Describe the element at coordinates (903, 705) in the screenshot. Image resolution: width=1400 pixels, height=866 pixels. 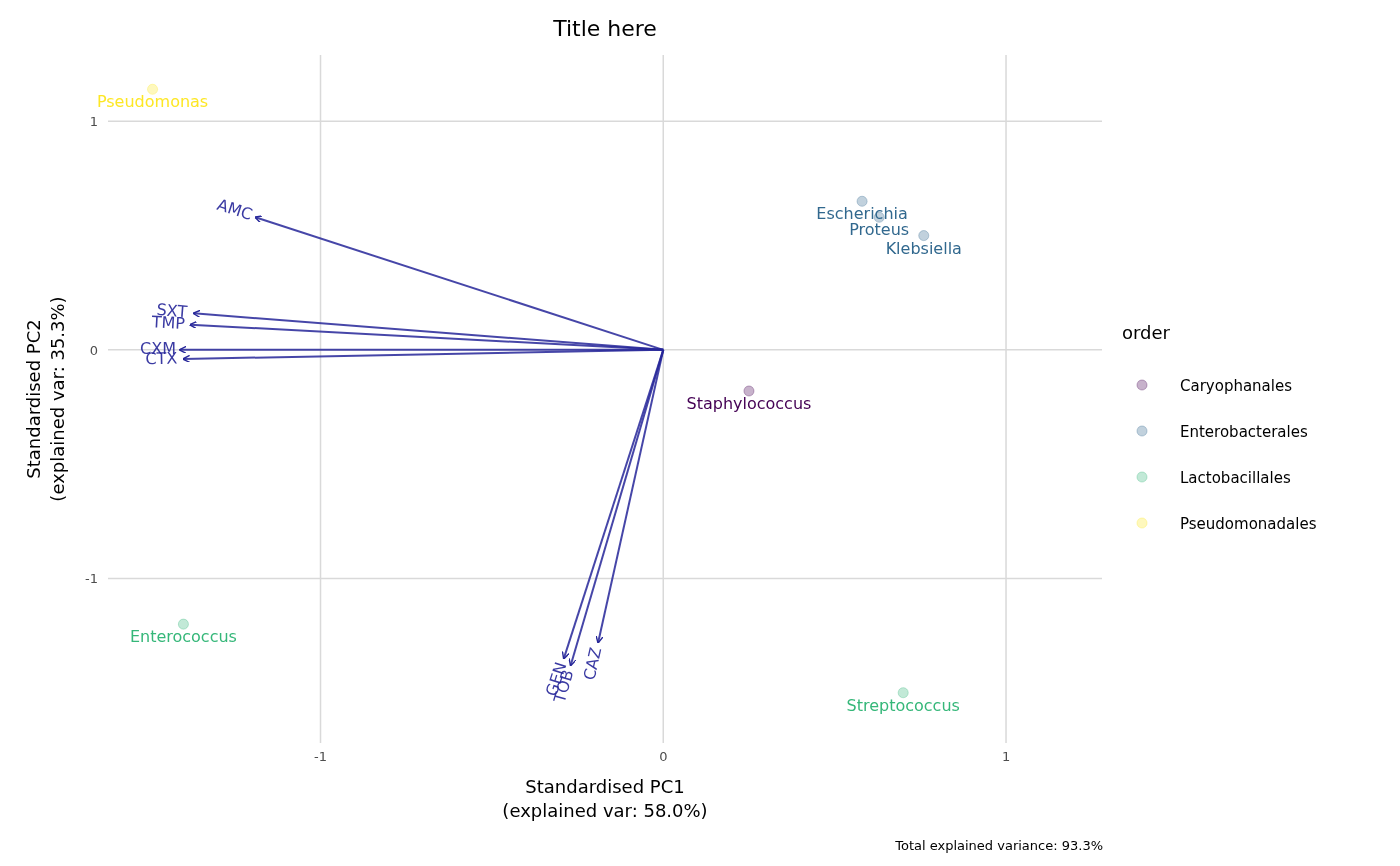
I see `annotation: Streptococcus` at that location.